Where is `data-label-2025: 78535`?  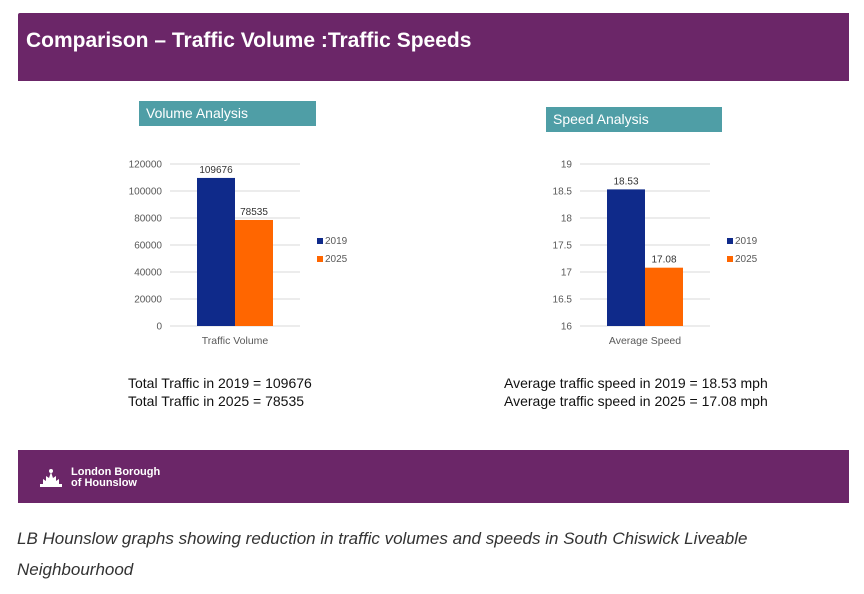
data-label-2025: 78535 is located at coordinates (254, 212).